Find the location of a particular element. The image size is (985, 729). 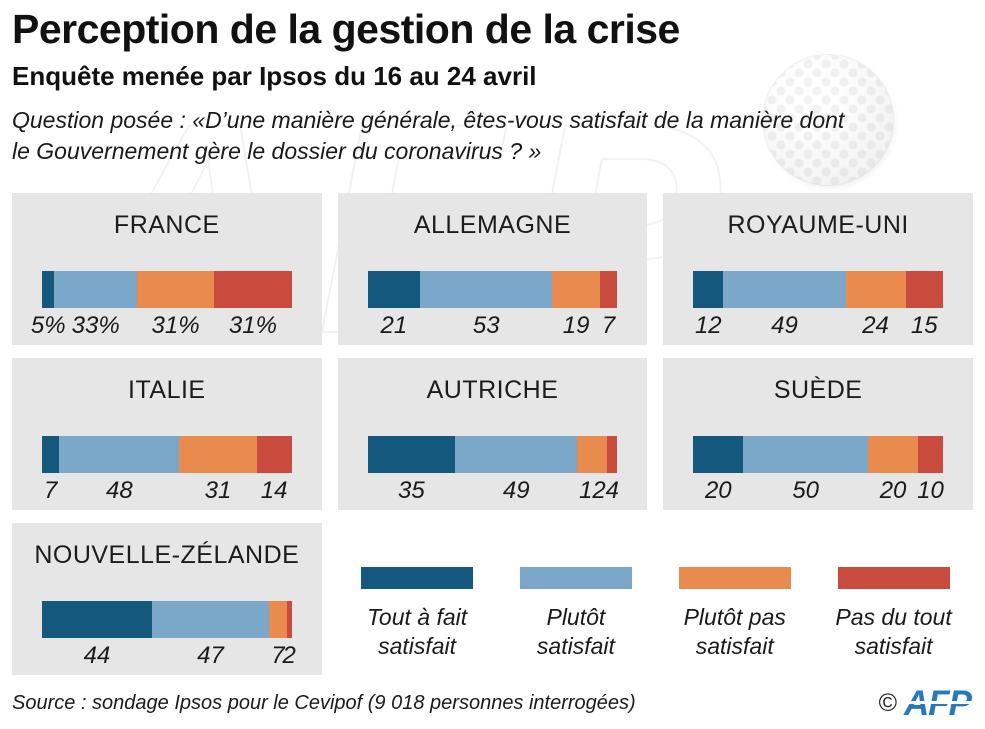

legend-item: Pas du tout satisfait is located at coordinates (893, 614).